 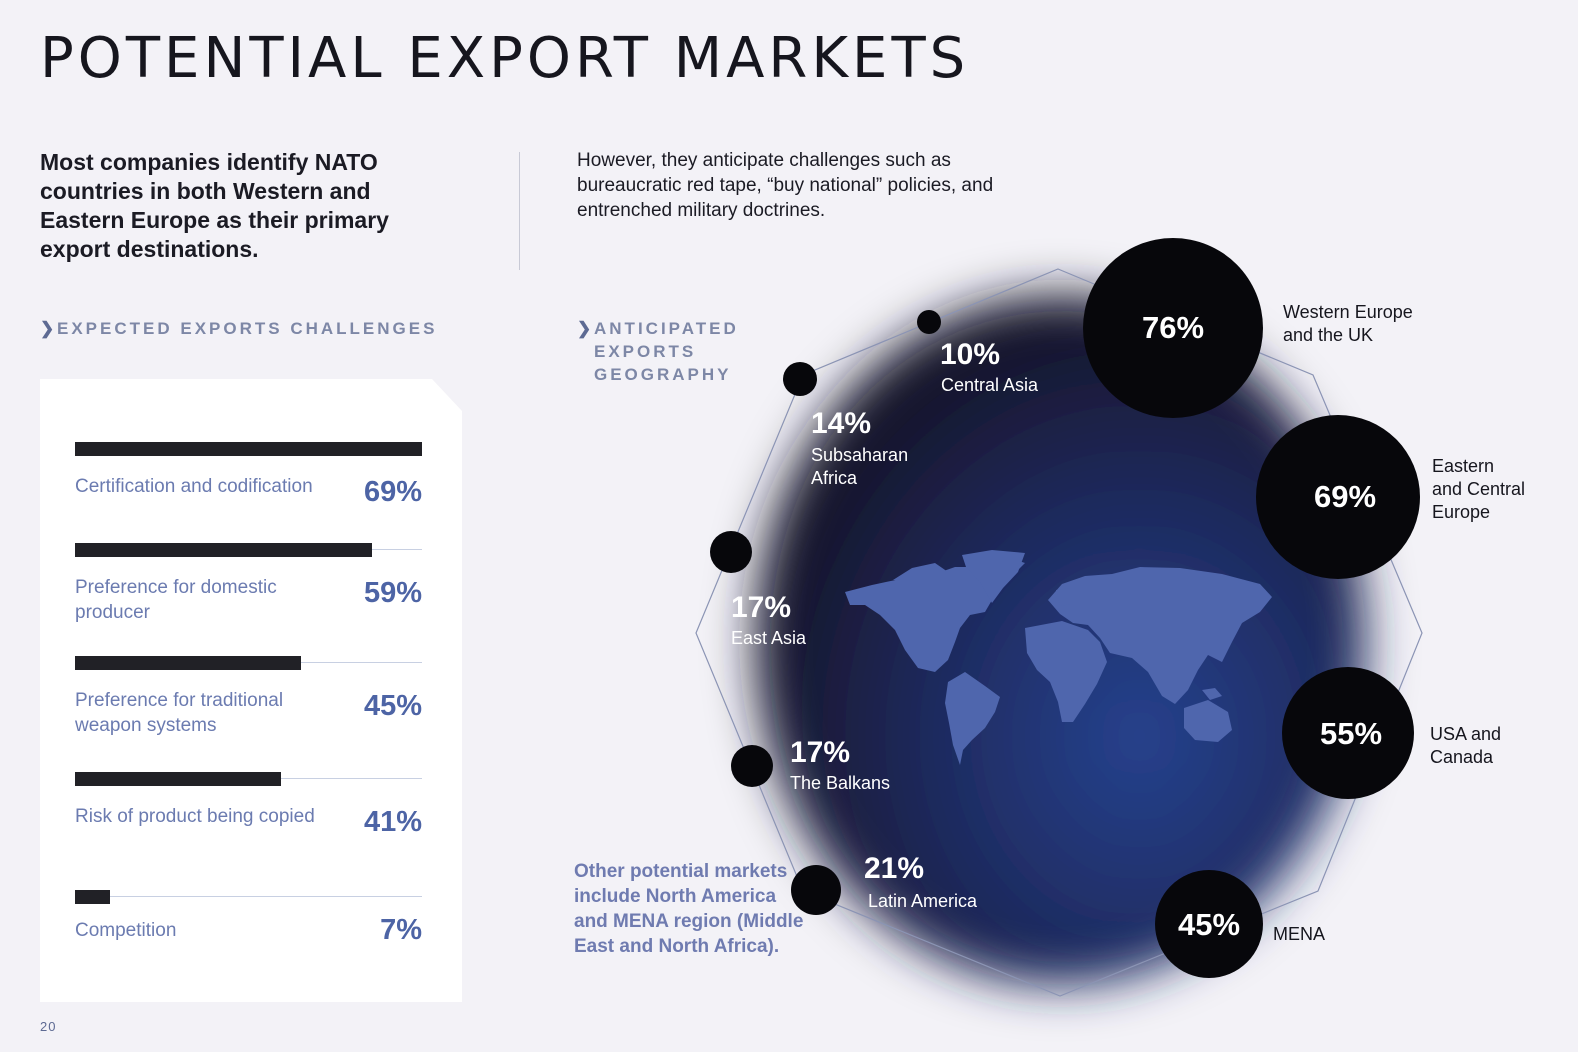 I want to click on challenge-row: Competition 7%, so click(x=248, y=943).